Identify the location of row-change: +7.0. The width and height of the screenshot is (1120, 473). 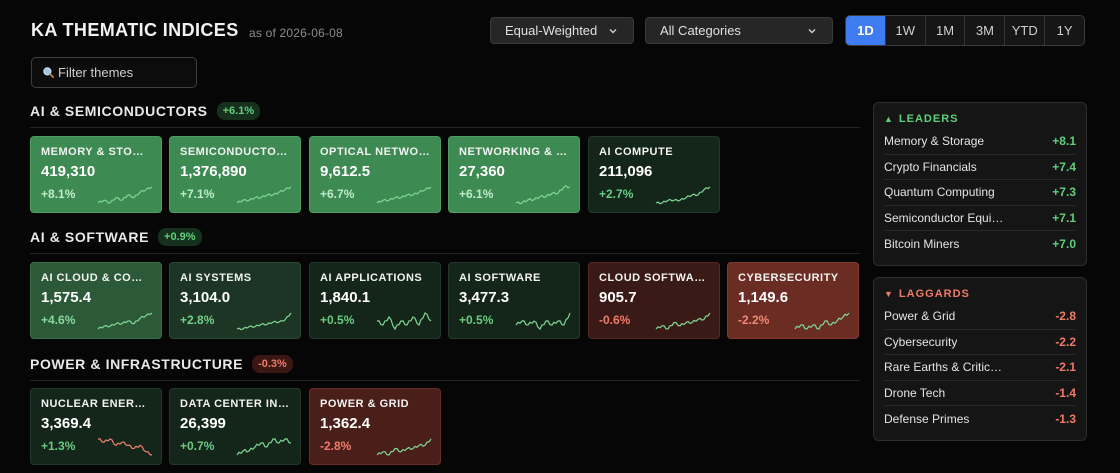
(1064, 243).